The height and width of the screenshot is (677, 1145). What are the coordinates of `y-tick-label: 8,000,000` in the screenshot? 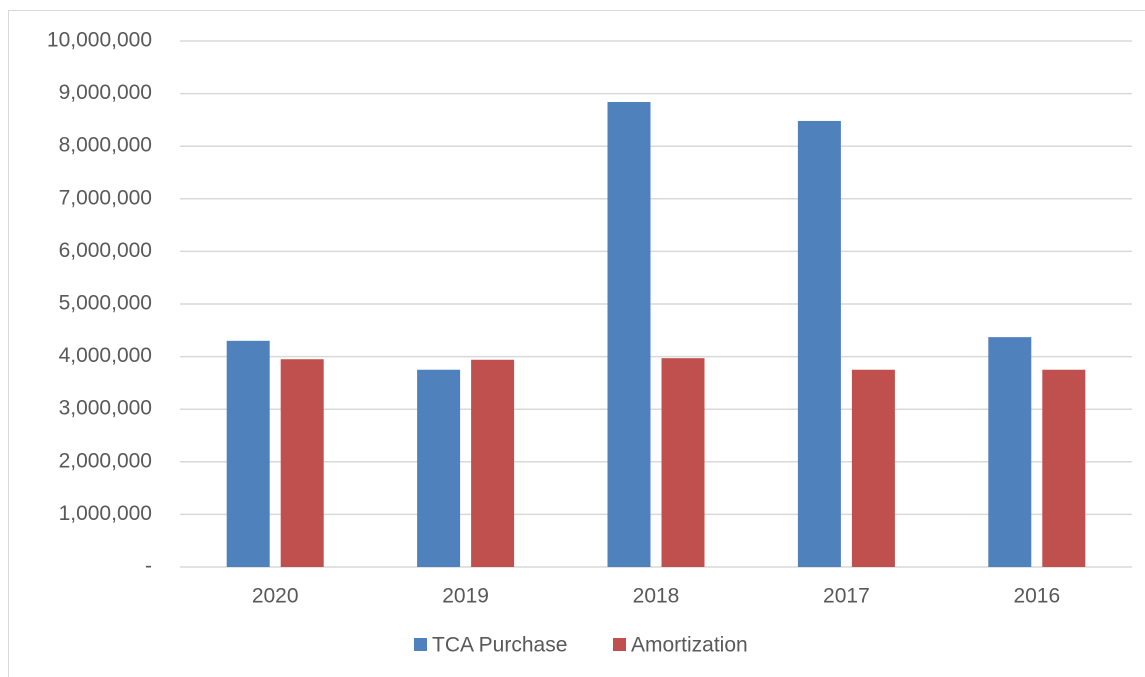 It's located at (105, 145).